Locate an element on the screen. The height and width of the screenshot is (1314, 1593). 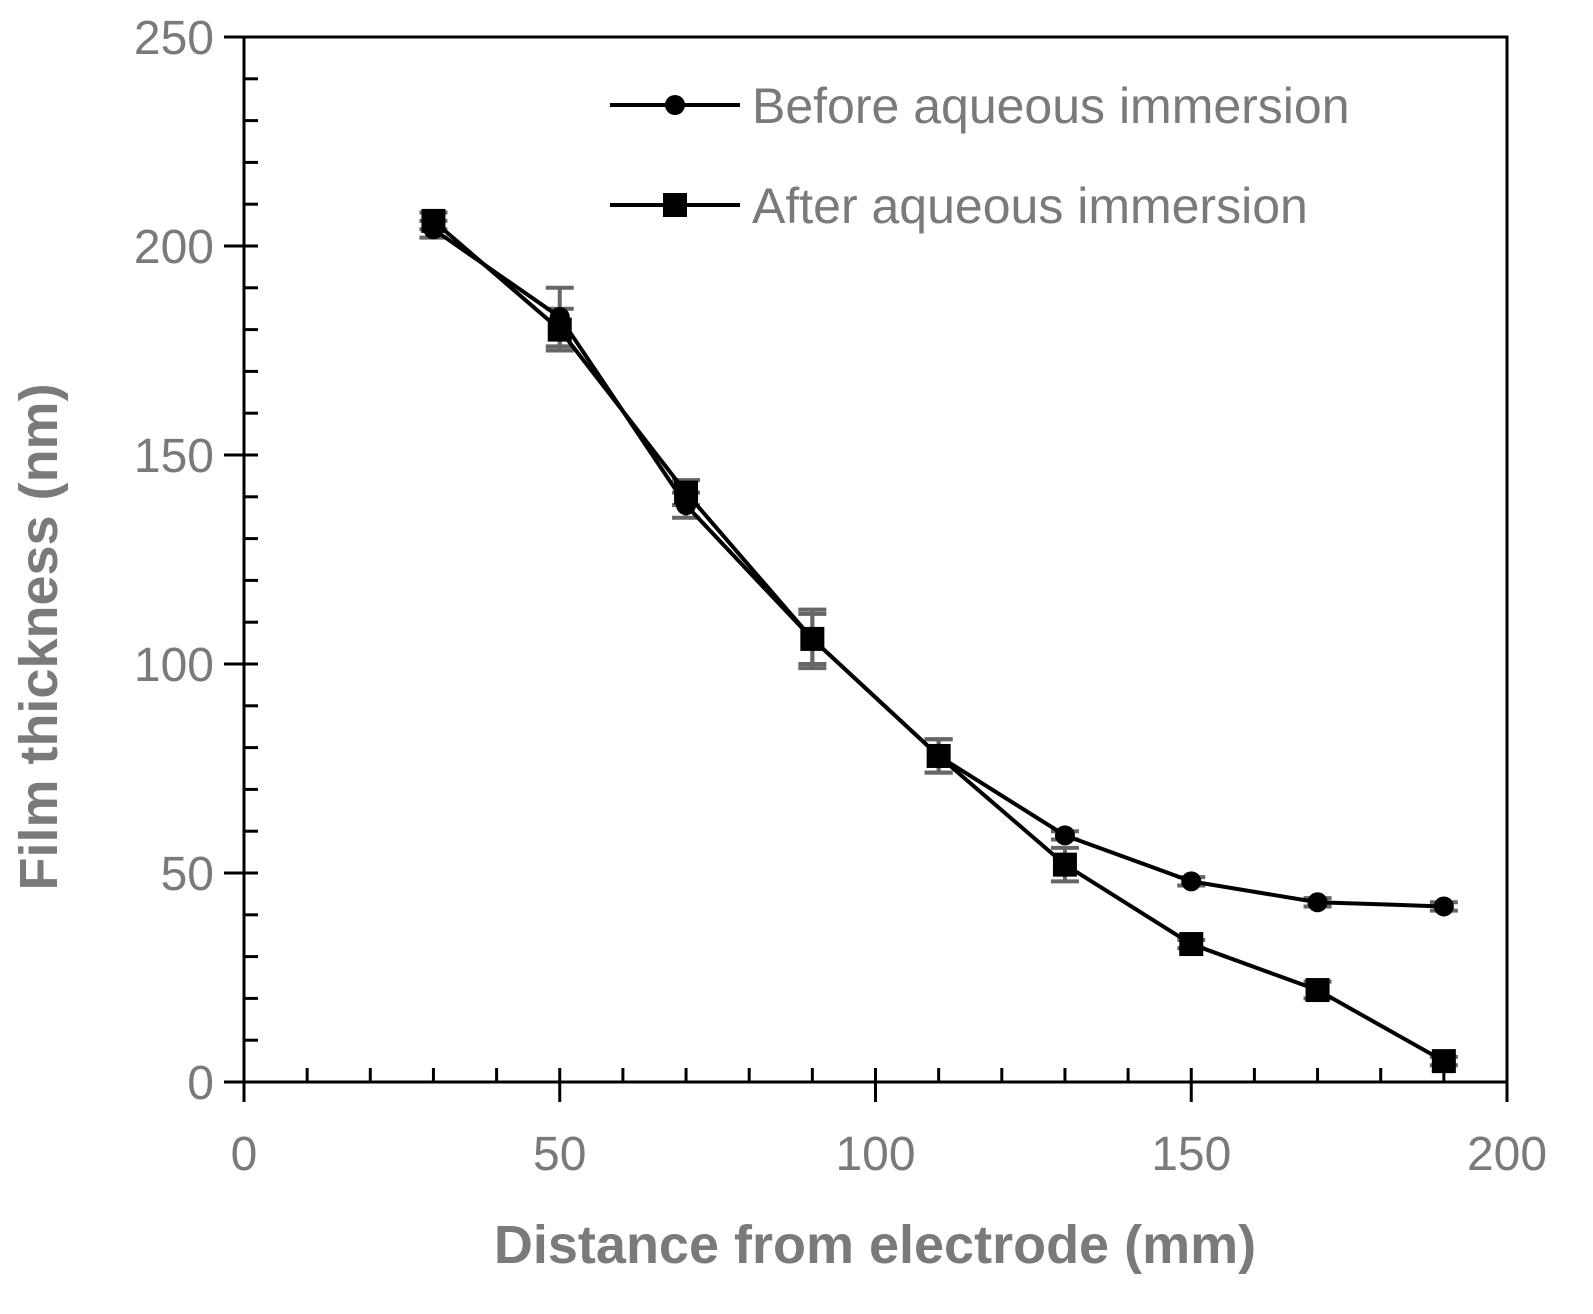
x-tick-label: 150 is located at coordinates (1191, 1154).